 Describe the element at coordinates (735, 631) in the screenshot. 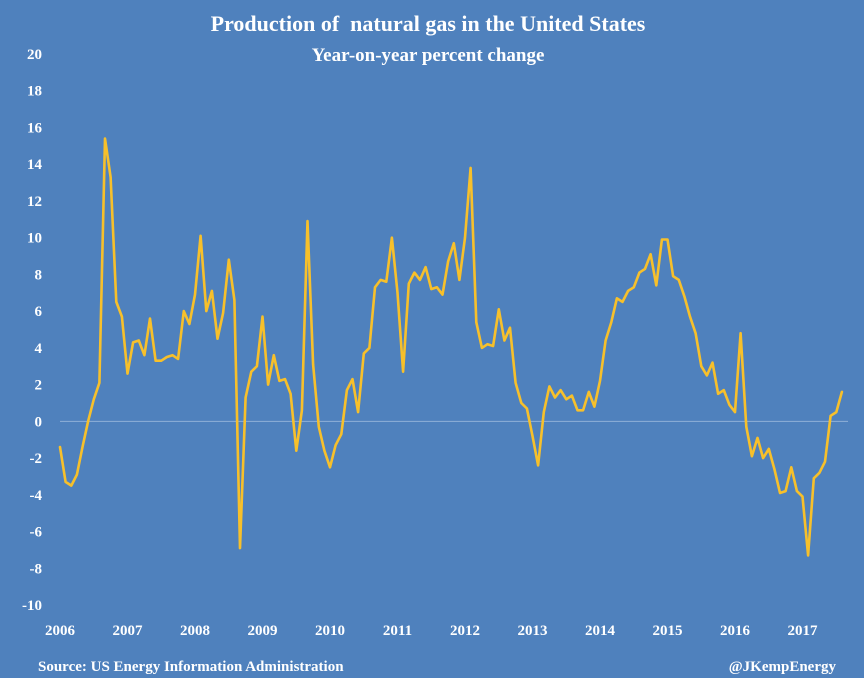

I see `x-tick-label: 2016` at that location.